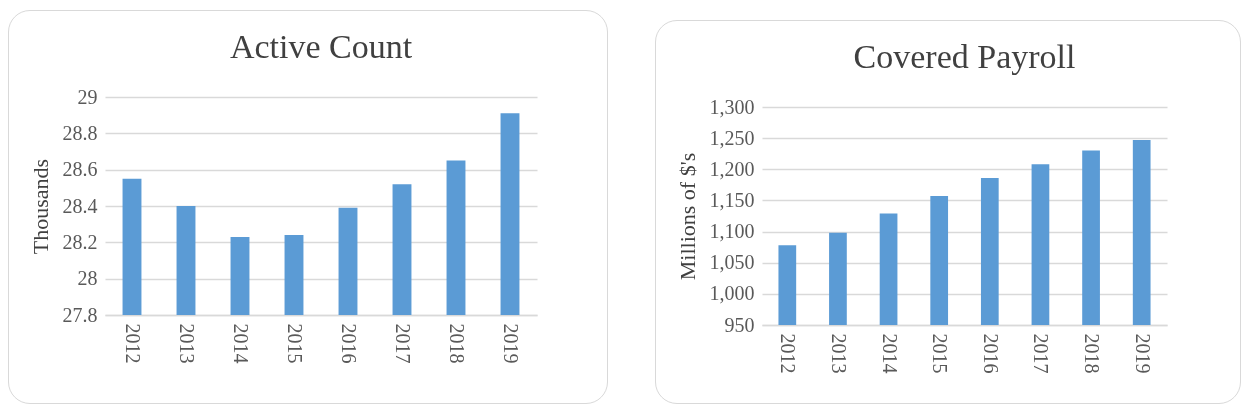  I want to click on y-tick-label: 1,250, so click(732, 137).